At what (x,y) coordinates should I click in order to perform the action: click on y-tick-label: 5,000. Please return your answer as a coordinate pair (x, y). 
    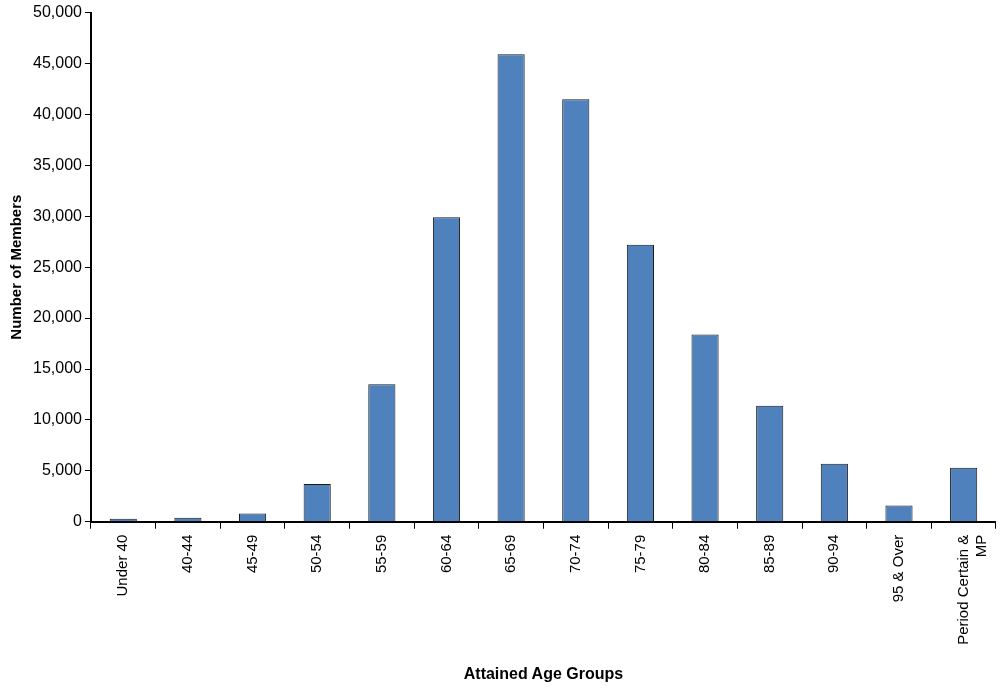
    Looking at the image, I should click on (62, 470).